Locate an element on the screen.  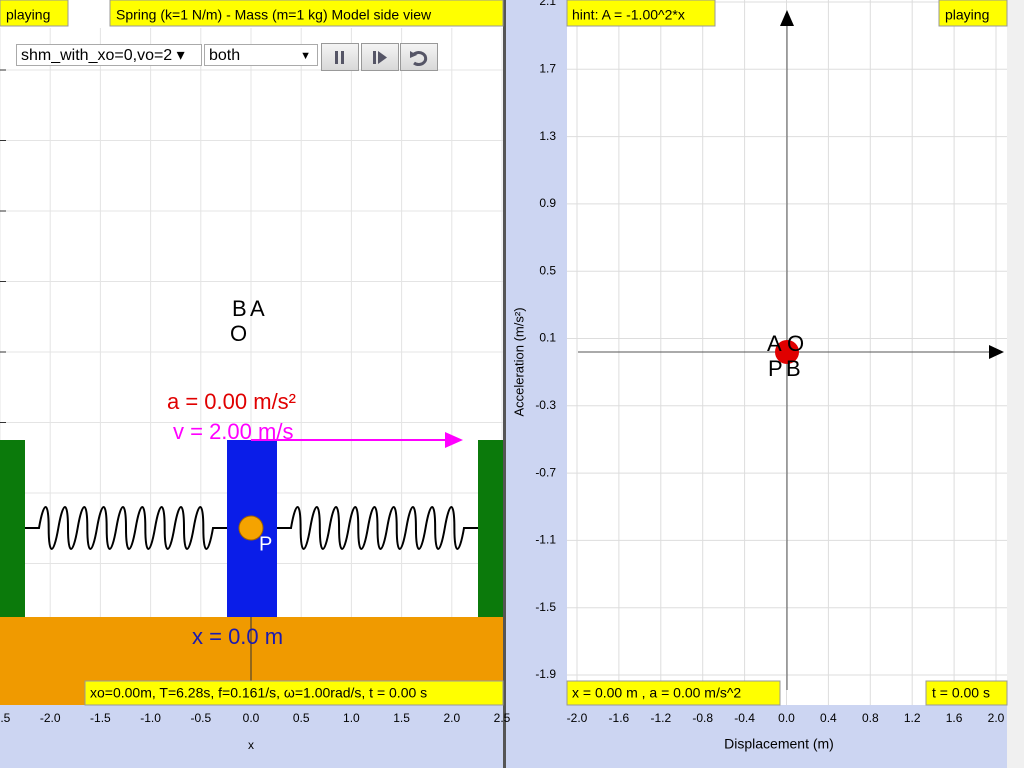
x-tick-label: 0.5 is located at coordinates (301, 718).